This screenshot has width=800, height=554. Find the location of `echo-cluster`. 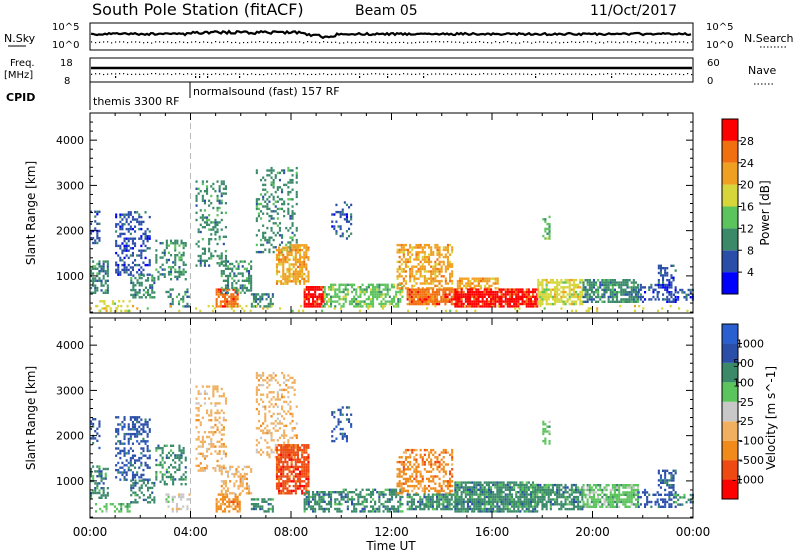

echo-cluster is located at coordinates (648, 293).